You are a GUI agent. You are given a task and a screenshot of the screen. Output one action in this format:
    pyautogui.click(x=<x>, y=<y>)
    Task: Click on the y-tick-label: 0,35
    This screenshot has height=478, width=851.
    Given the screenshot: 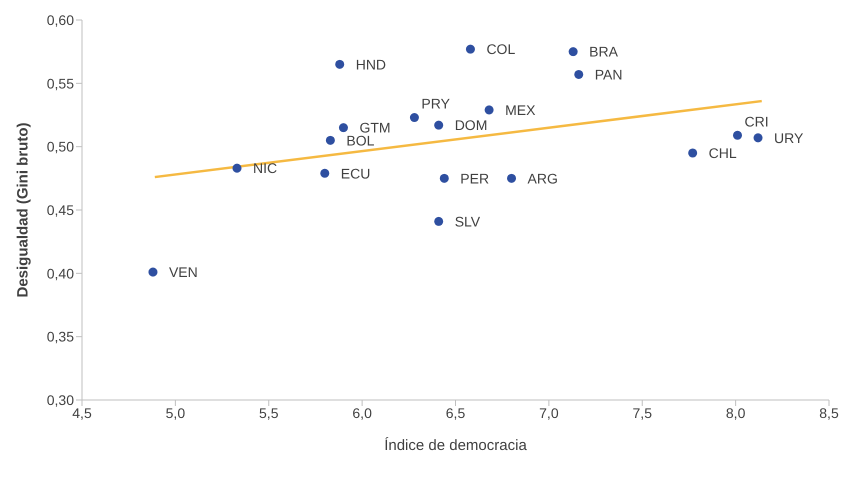 What is the action you would take?
    pyautogui.click(x=60, y=336)
    